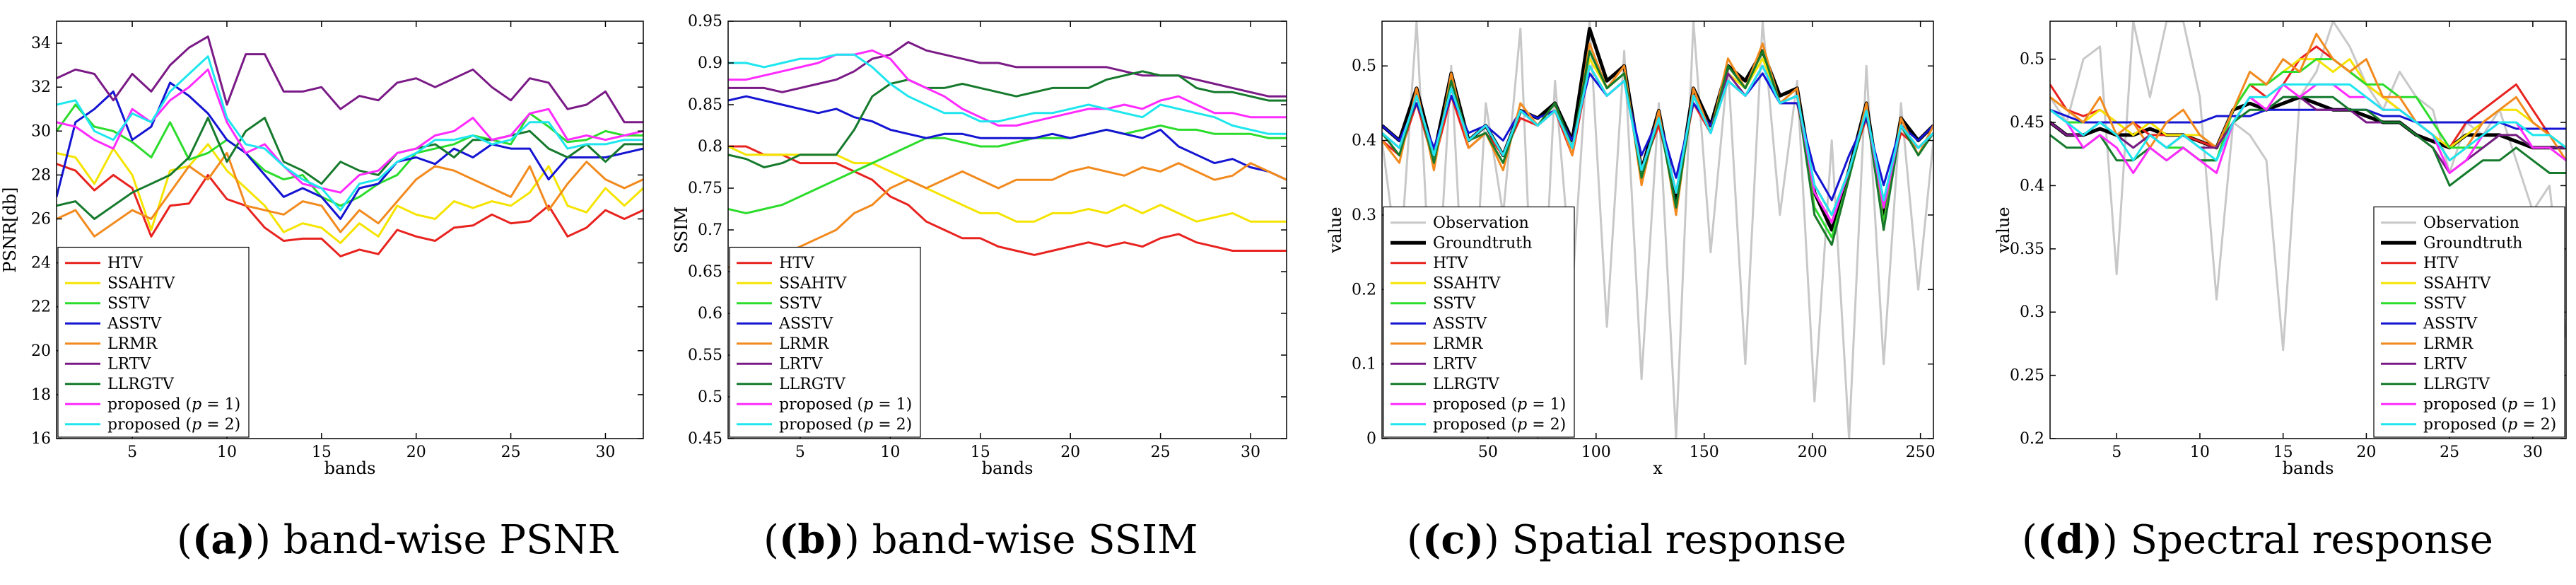 This screenshot has height=585, width=2576. What do you see at coordinates (450, 540) in the screenshot?
I see `caption-a-text: band-wise PSNR` at bounding box center [450, 540].